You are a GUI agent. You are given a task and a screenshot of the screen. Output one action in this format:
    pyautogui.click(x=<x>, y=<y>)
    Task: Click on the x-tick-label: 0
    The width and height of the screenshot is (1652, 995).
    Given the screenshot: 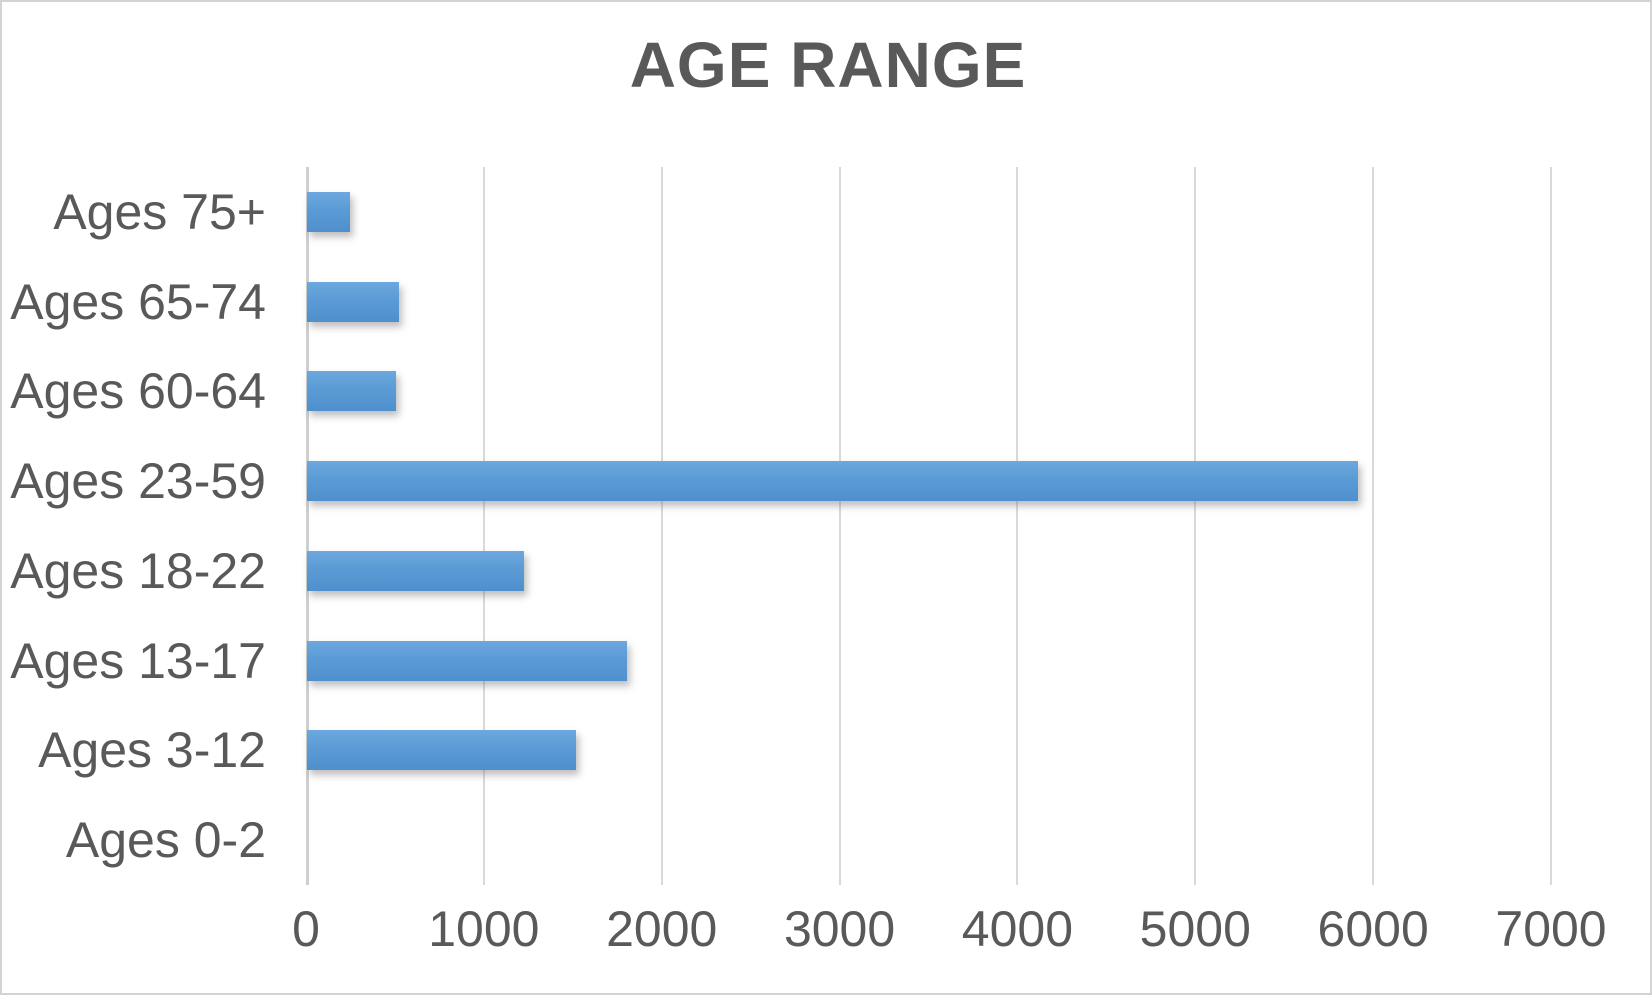 What is the action you would take?
    pyautogui.click(x=306, y=929)
    